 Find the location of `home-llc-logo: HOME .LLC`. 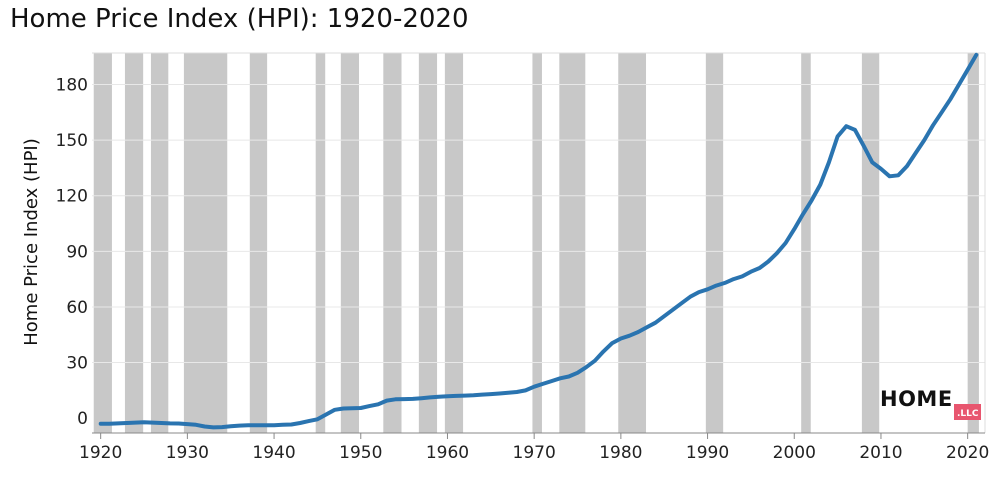

home-llc-logo: HOME .LLC is located at coordinates (930, 403).